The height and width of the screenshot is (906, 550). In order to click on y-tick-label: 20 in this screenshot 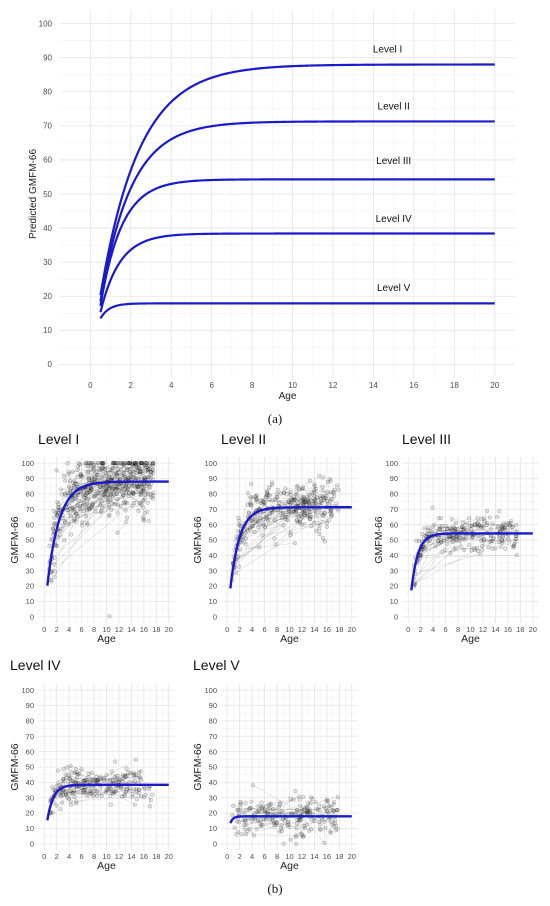, I will do `click(213, 813)`.